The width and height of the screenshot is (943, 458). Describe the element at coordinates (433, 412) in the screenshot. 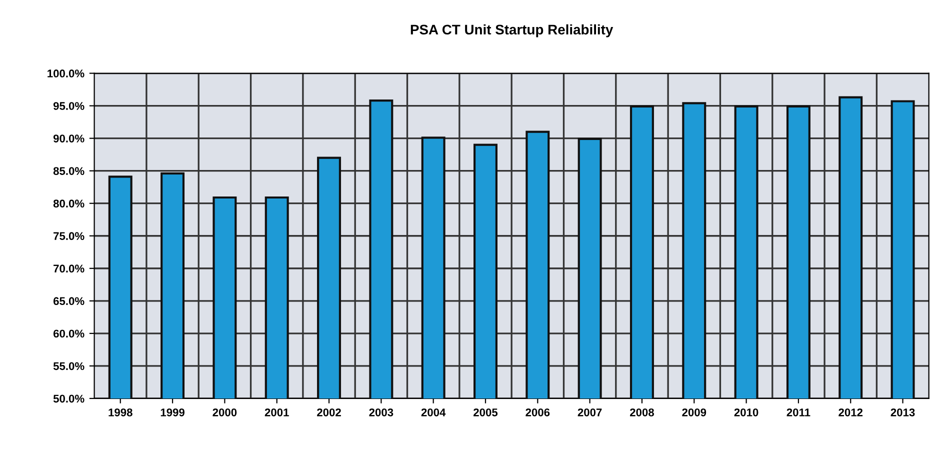

I see `x-tick-label: 2004` at that location.